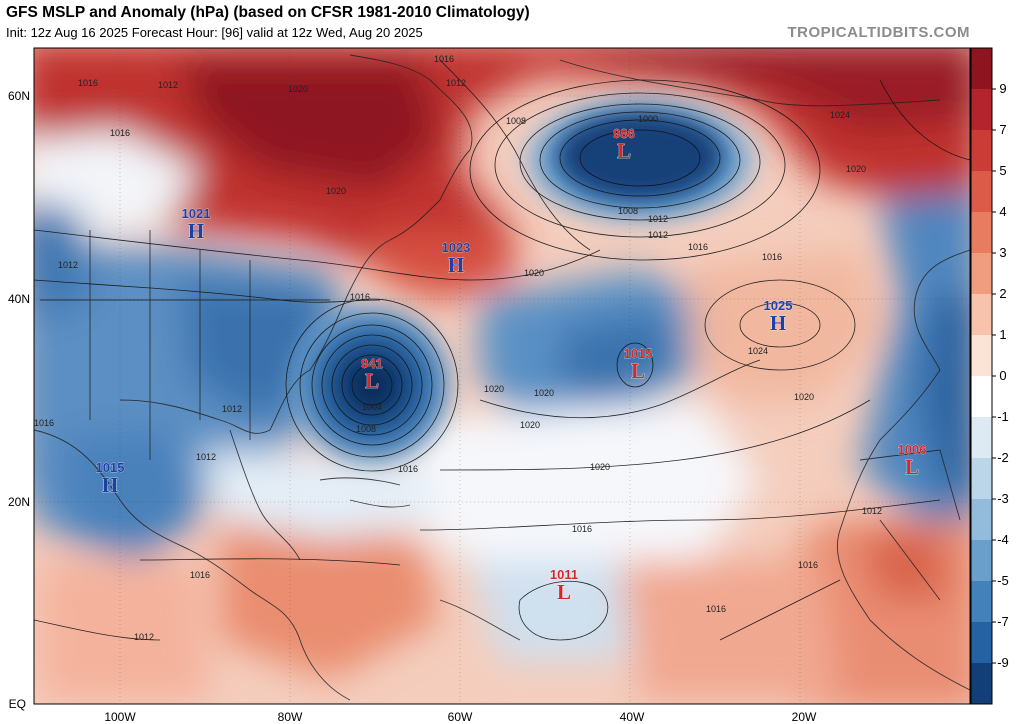 Image resolution: width=1024 pixels, height=724 pixels. I want to click on colorbar-label: -5, so click(1003, 580).